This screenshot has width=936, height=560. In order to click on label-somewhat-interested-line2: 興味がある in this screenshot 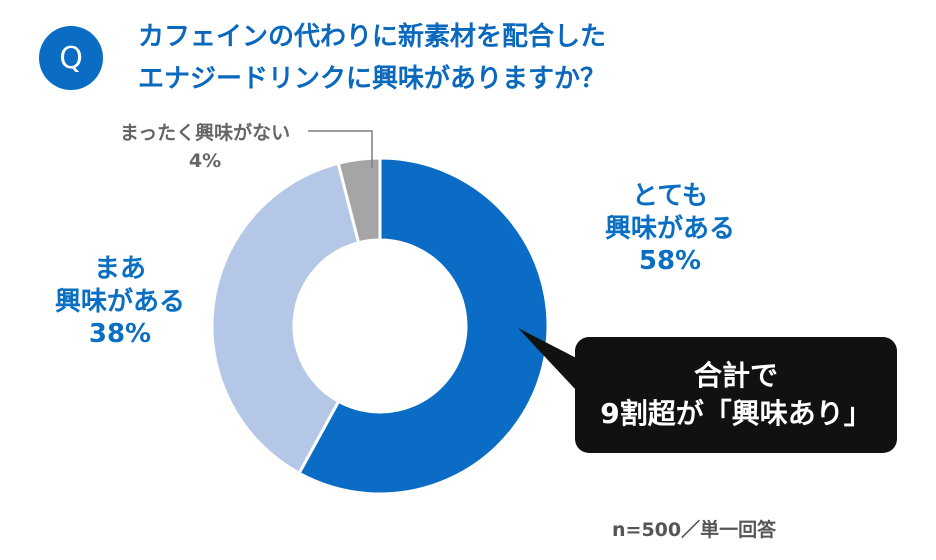, I will do `click(119, 301)`.